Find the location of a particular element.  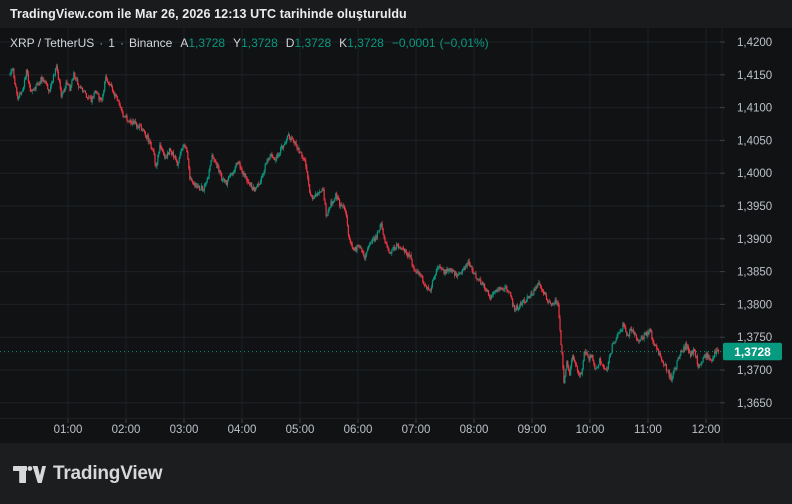

svg-text: 03:00 is located at coordinates (184, 430).